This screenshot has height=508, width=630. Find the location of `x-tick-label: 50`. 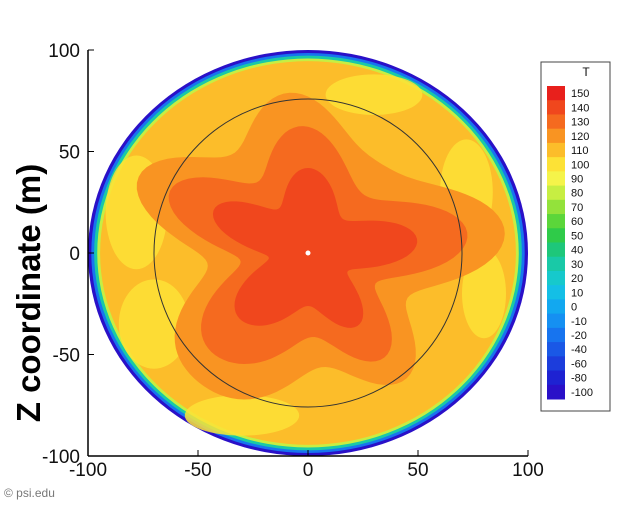

x-tick-label: 50 is located at coordinates (417, 470).